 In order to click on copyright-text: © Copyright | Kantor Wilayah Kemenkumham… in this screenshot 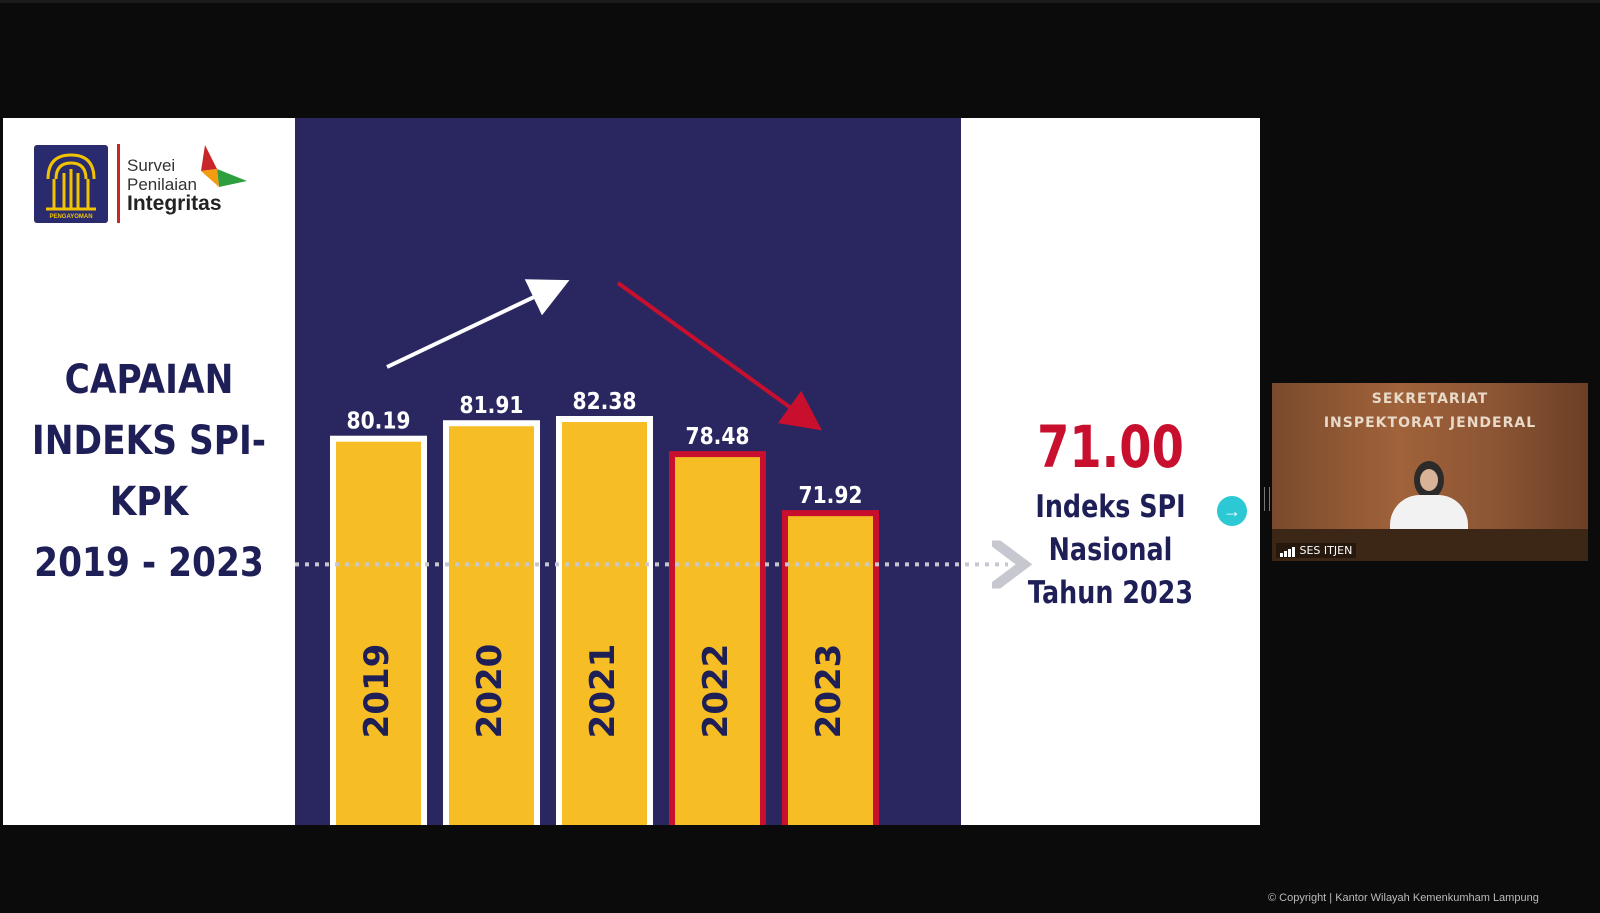, I will do `click(1403, 898)`.